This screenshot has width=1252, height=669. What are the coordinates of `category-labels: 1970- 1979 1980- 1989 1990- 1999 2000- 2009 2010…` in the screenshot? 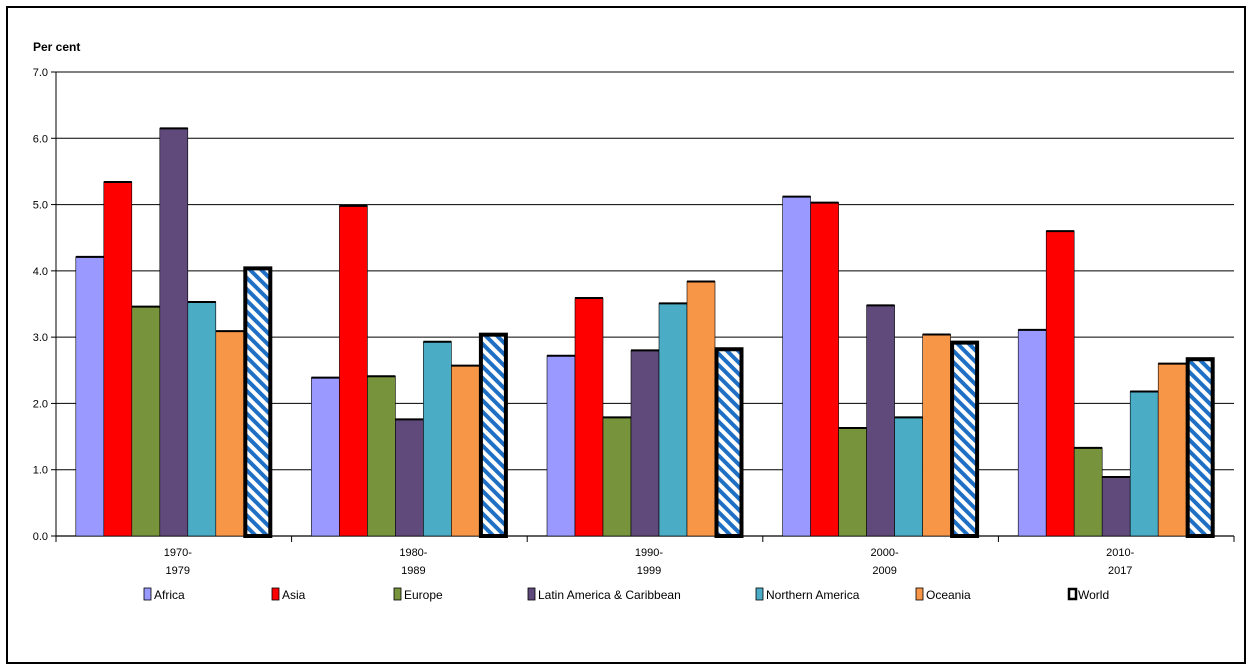 It's located at (649, 562).